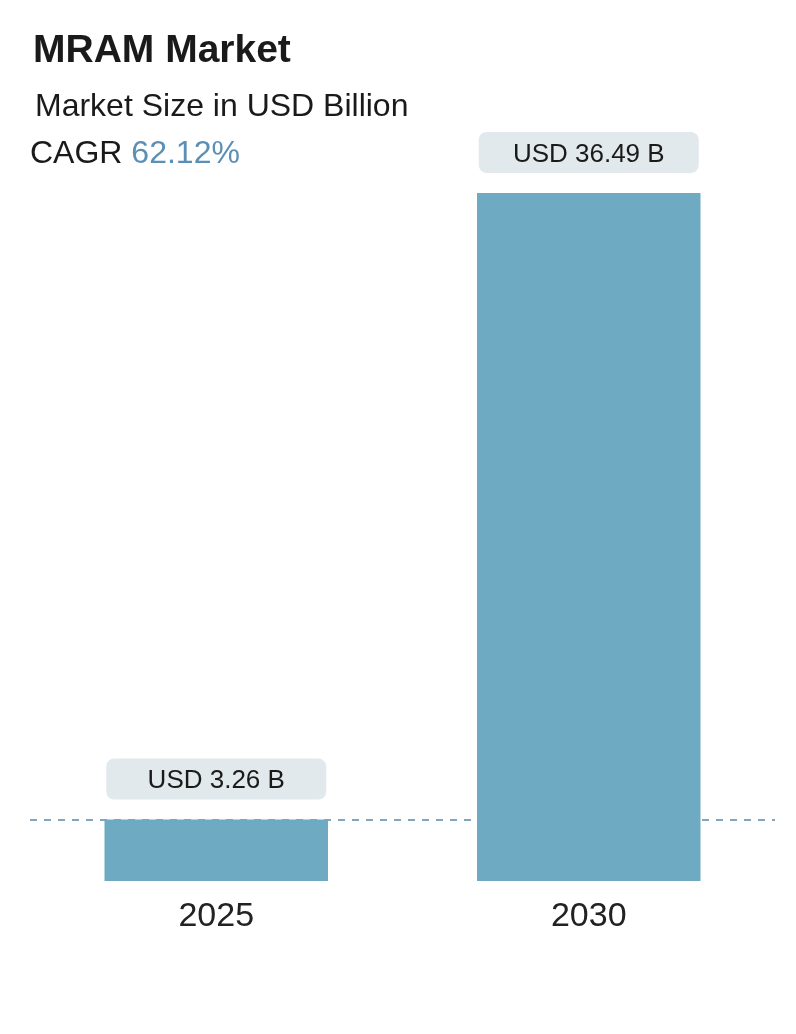  Describe the element at coordinates (216, 914) in the screenshot. I see `x-tick-label: 2025` at that location.